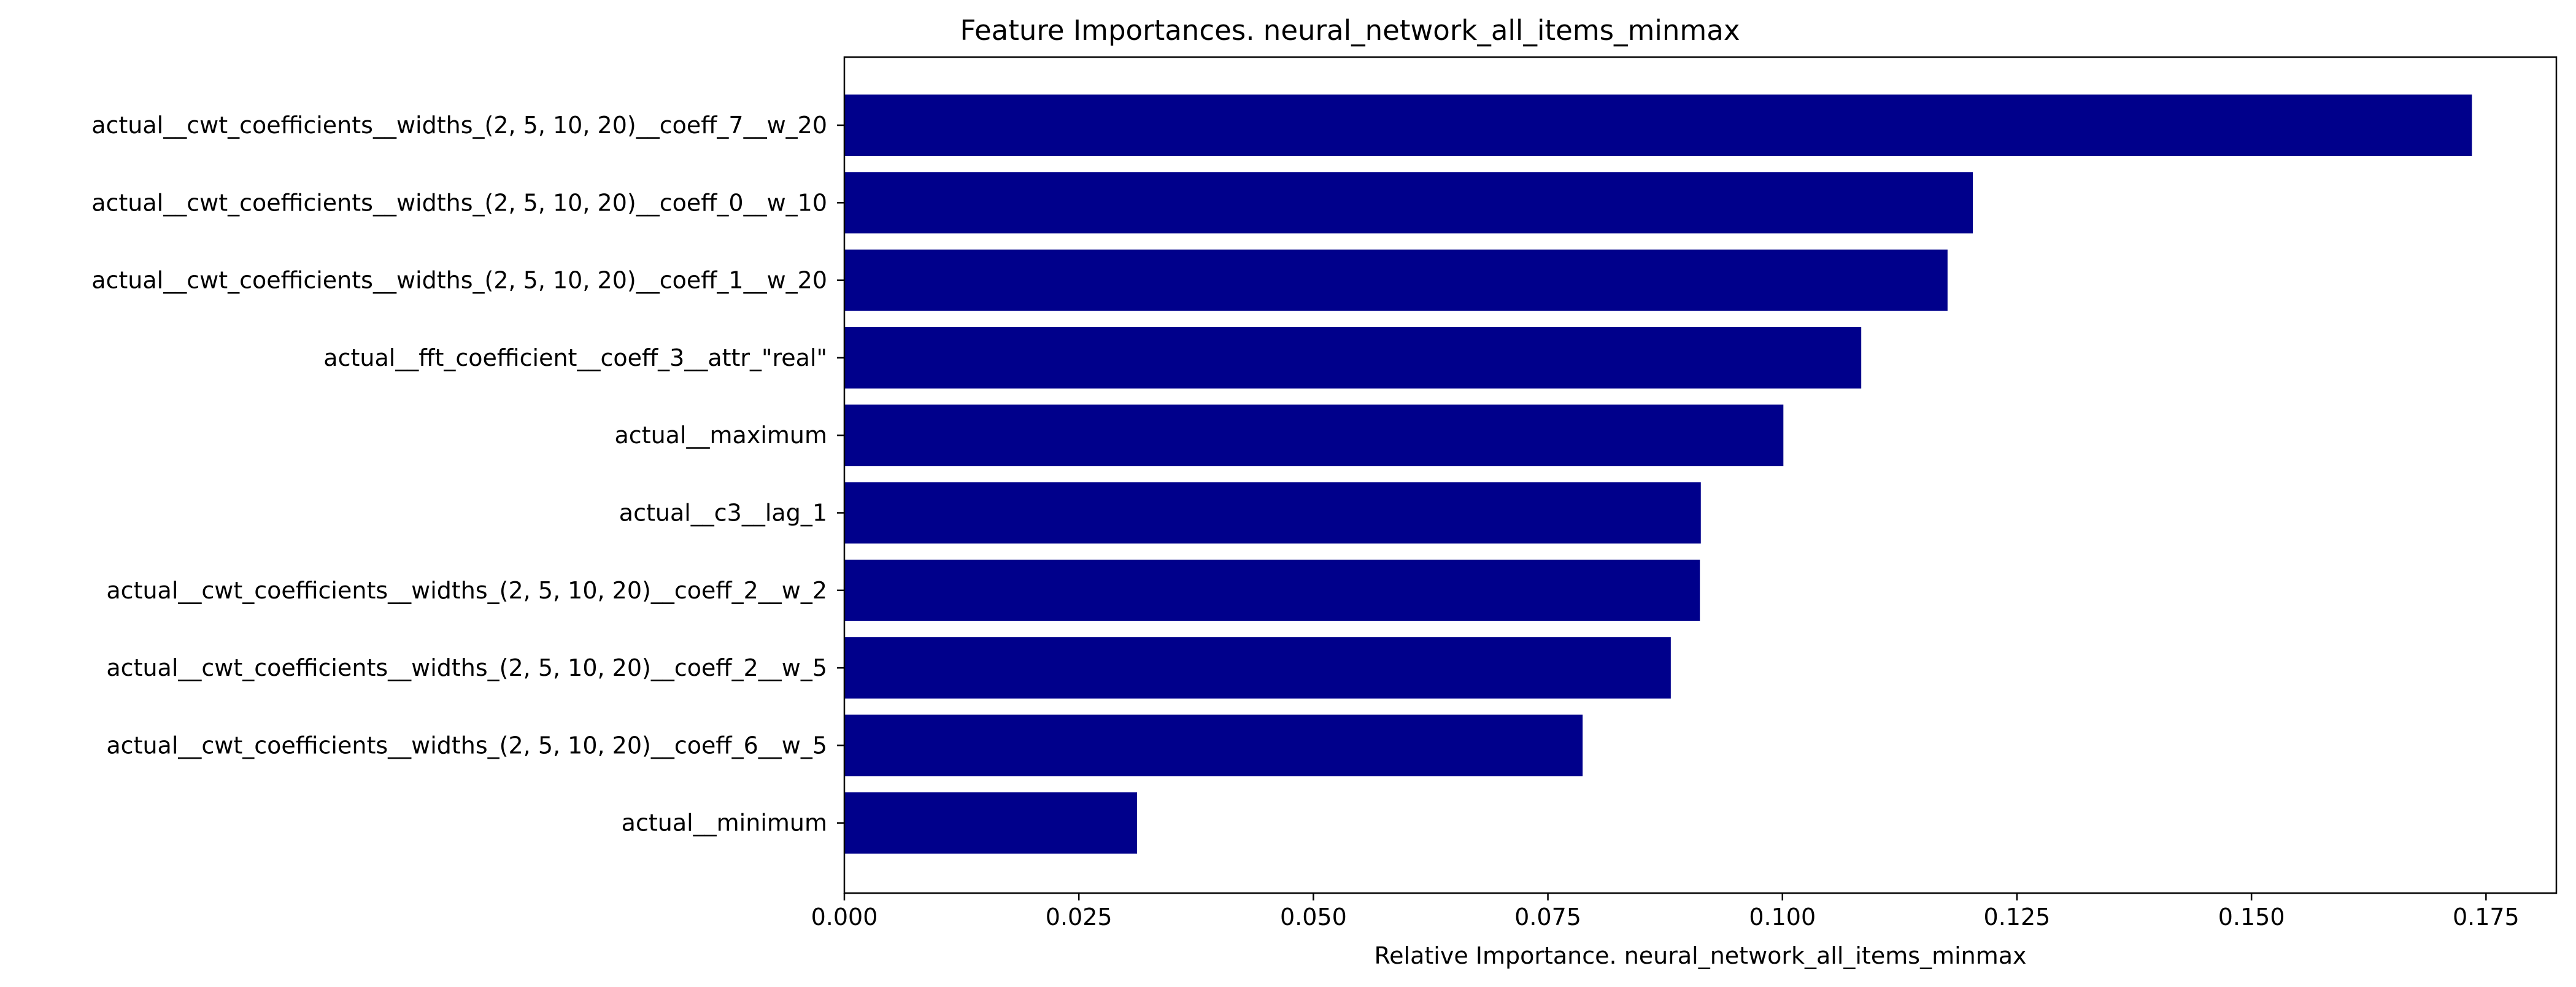 The height and width of the screenshot is (987, 2576). Describe the element at coordinates (721, 436) in the screenshot. I see `y-tick-label: actual__maximum` at that location.